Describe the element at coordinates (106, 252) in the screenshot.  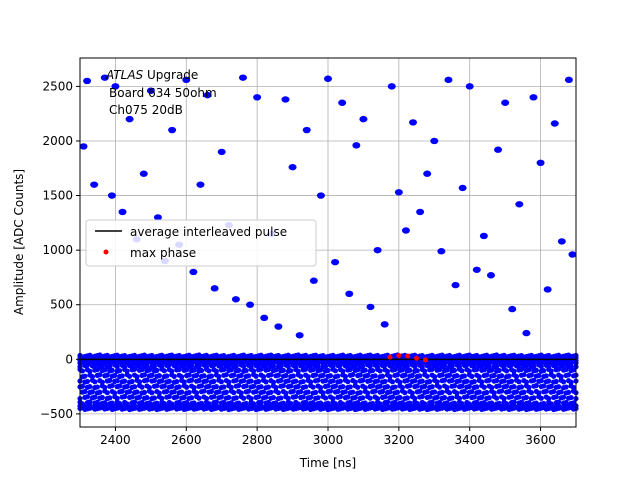
I see `legend-dot-swatch` at that location.